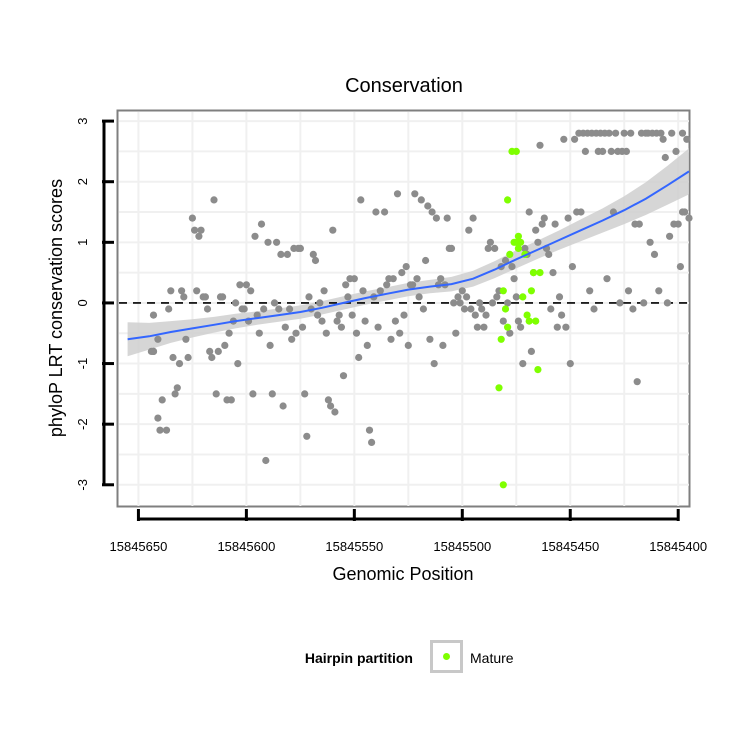 The width and height of the screenshot is (750, 750). I want to click on y-tick-label: 0, so click(82, 302).